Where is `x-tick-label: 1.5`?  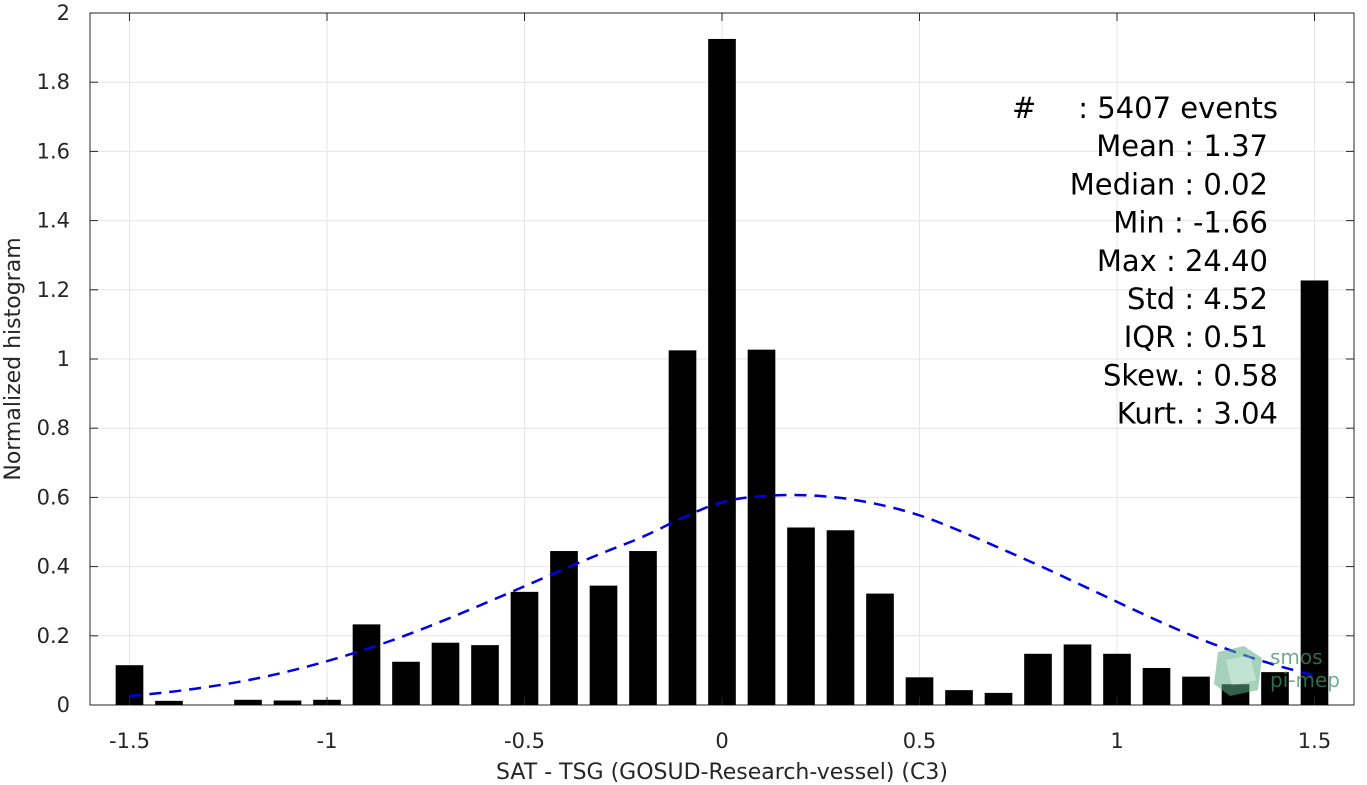
x-tick-label: 1.5 is located at coordinates (1314, 741).